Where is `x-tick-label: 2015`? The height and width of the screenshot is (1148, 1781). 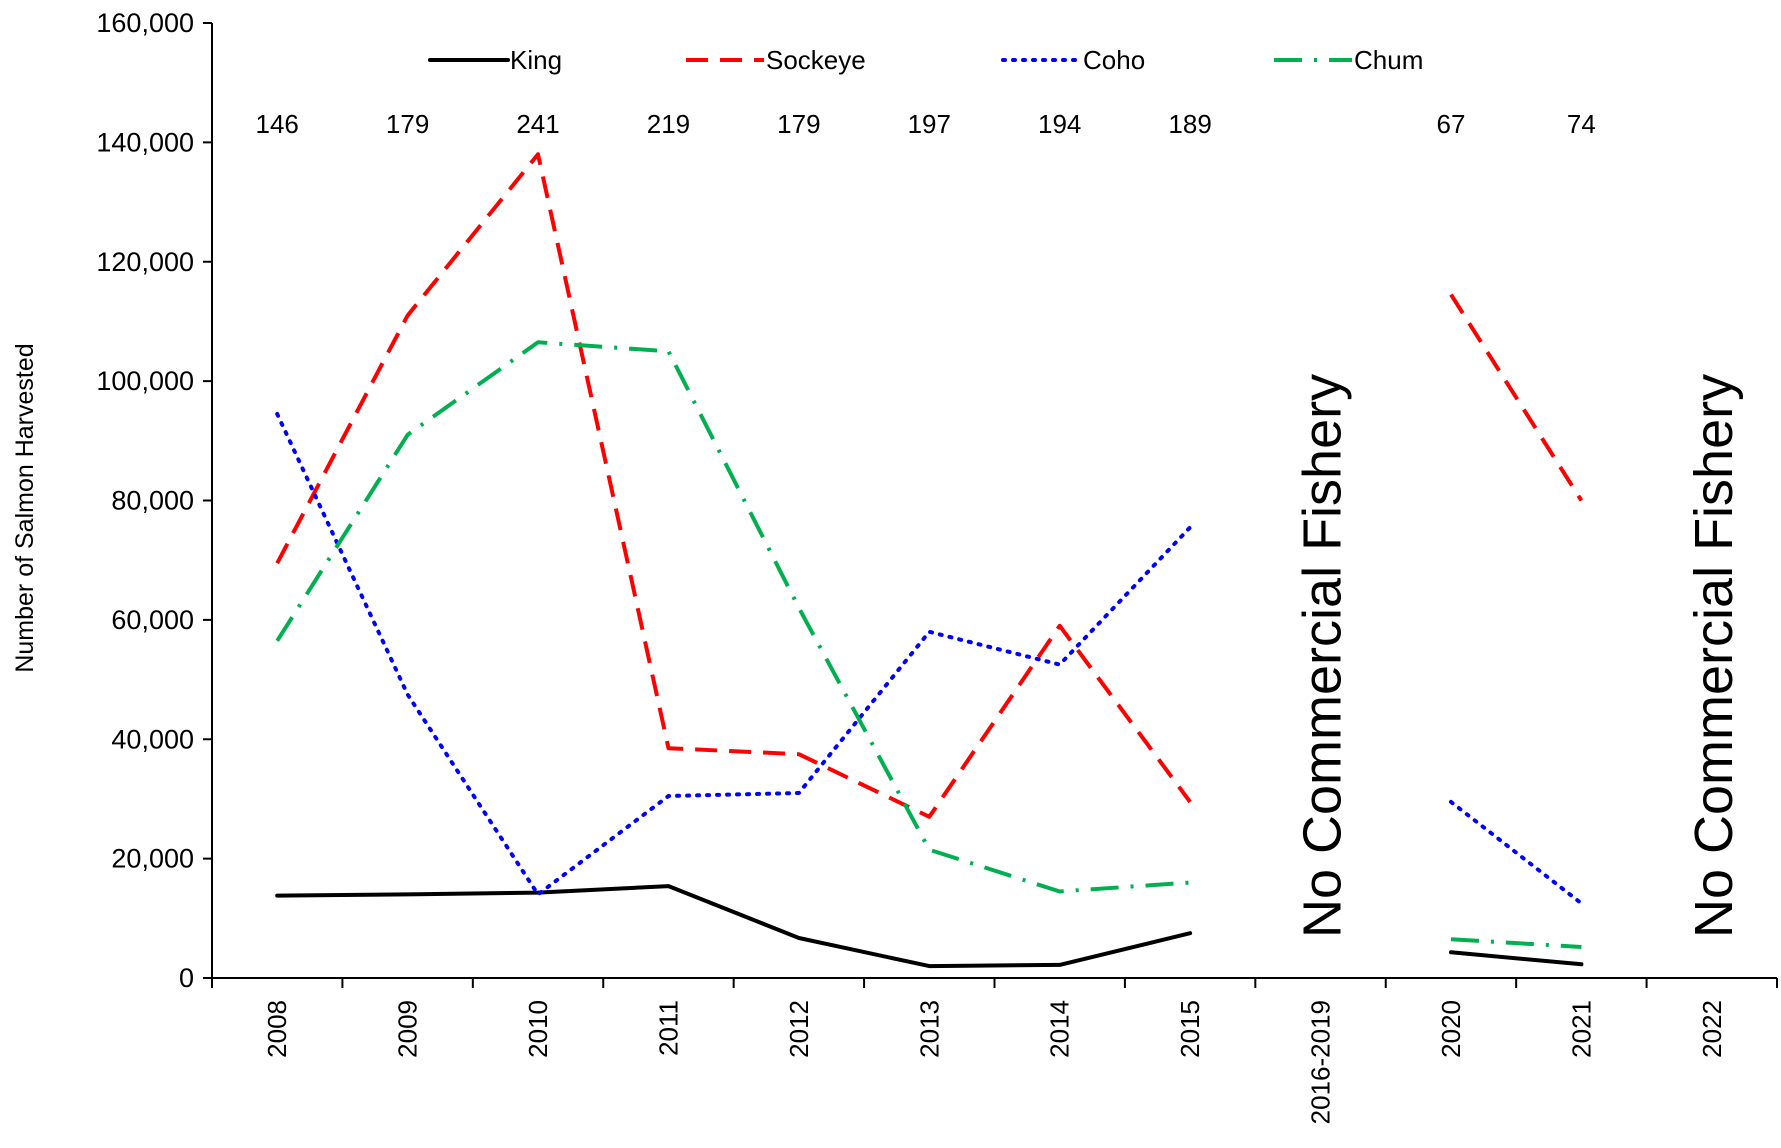
x-tick-label: 2015 is located at coordinates (1190, 1029).